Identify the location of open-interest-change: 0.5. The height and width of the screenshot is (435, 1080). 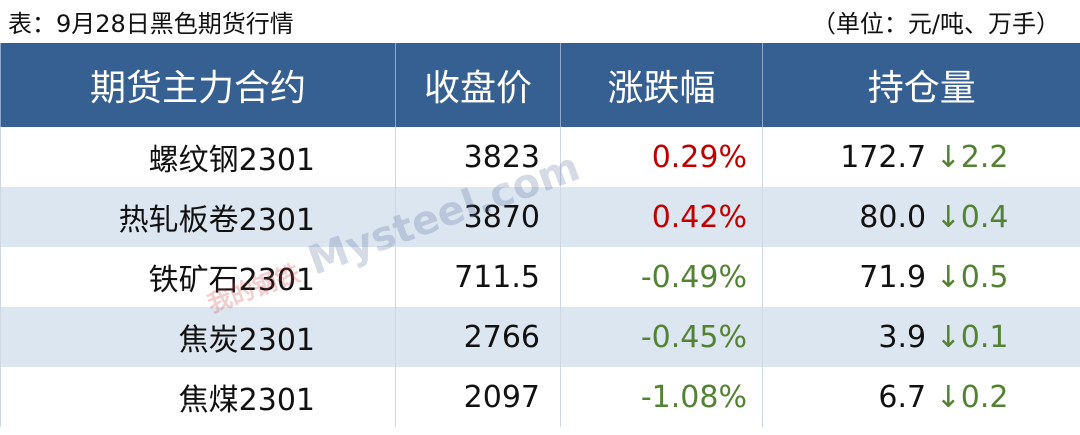
(984, 277).